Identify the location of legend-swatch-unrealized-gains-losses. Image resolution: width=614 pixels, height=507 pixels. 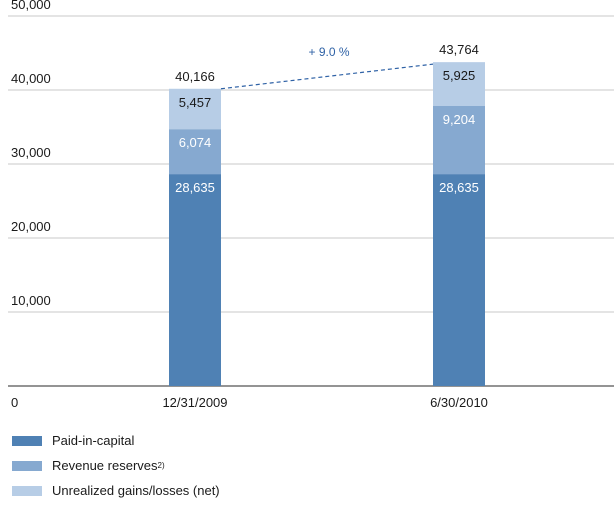
(27, 490).